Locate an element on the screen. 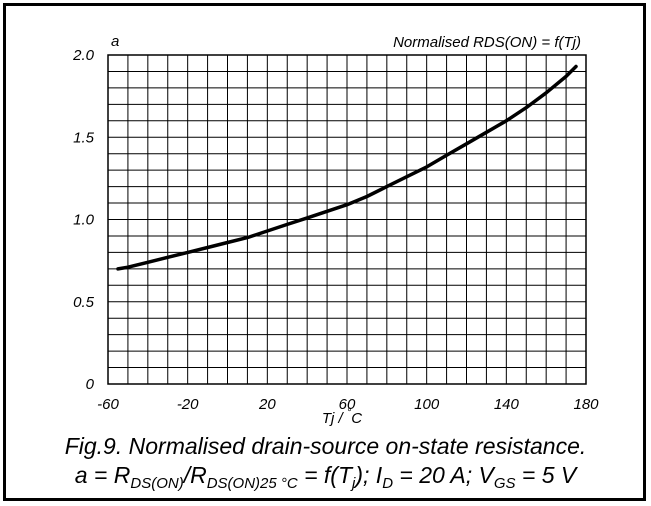 This screenshot has height=506, width=651. caption-sub-dson25: DS(ON)25 °C is located at coordinates (252, 483).